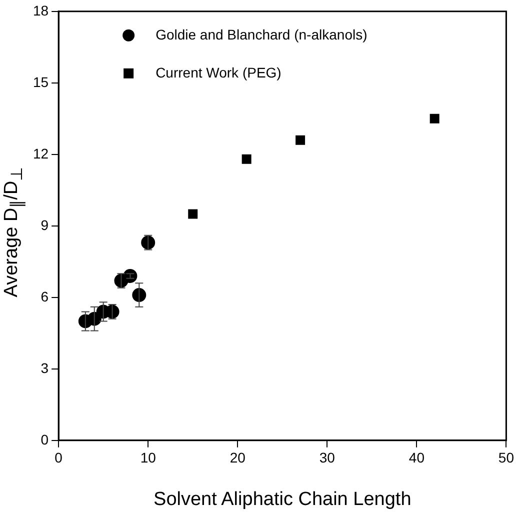  I want to click on legend-label: Goldie and Blanchard (n-alkanols), so click(262, 34).